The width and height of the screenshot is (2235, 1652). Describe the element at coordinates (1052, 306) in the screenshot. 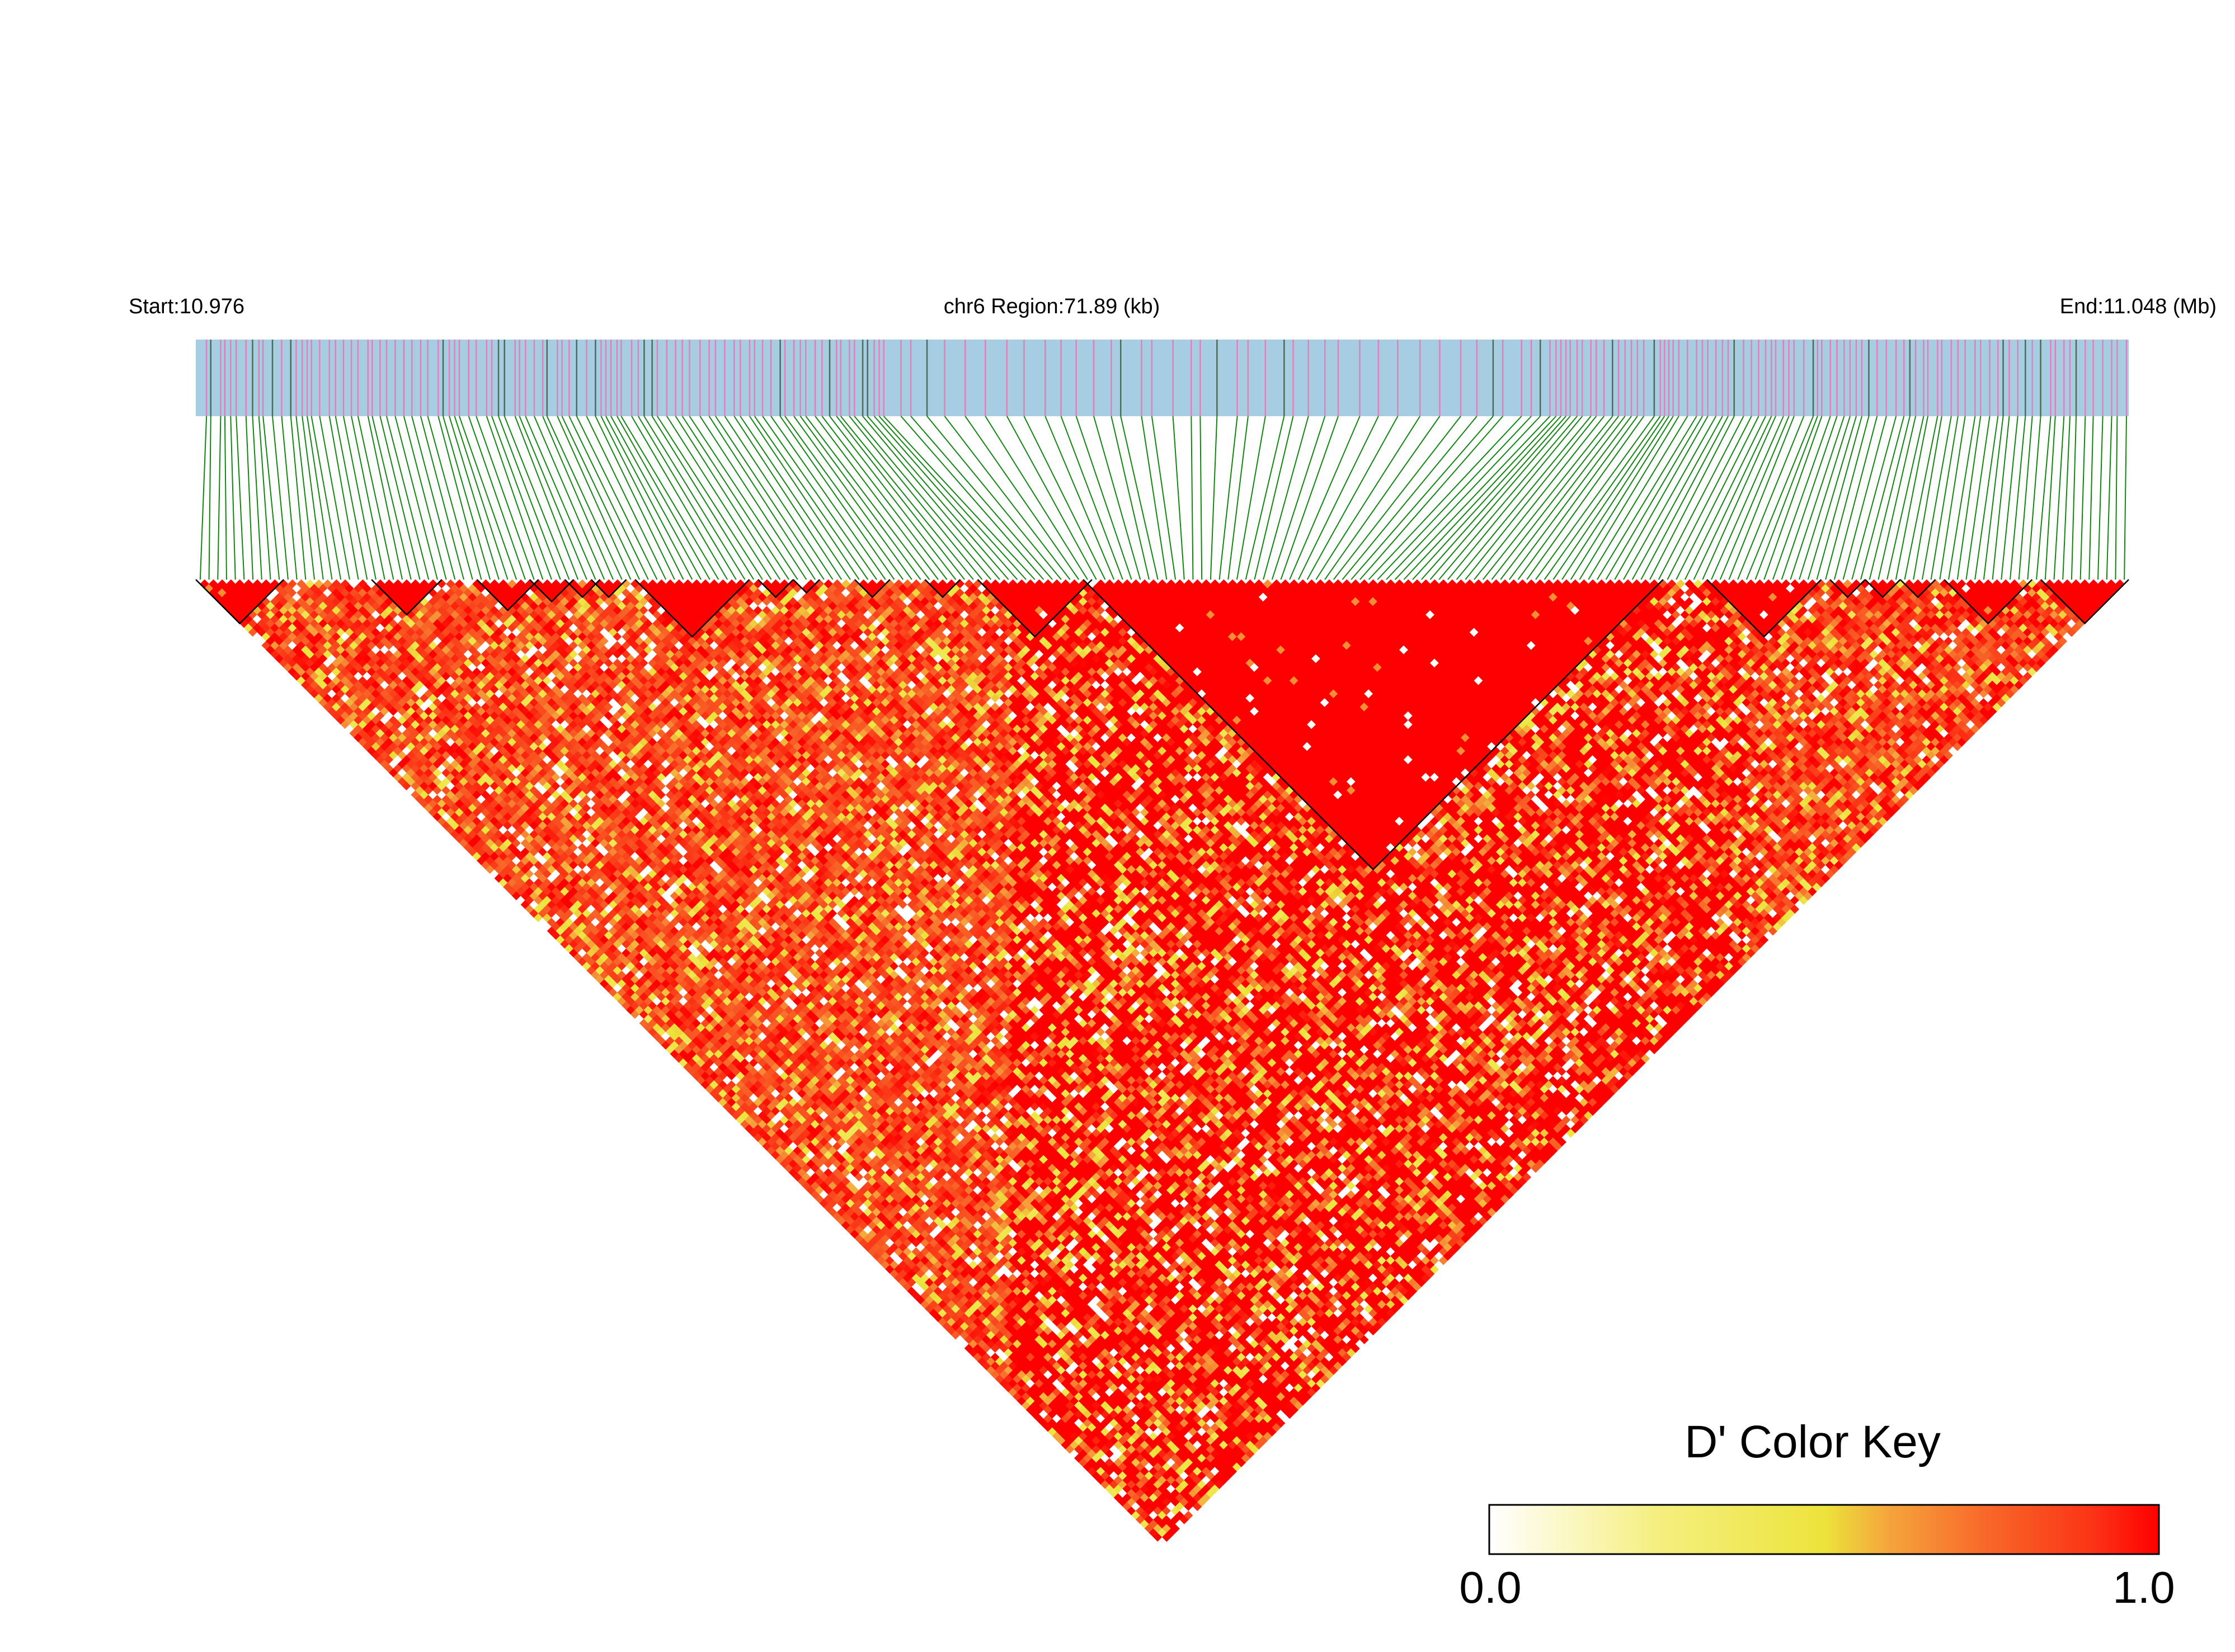

I see `region-title: chr6 Region:71.89 (kb)` at that location.